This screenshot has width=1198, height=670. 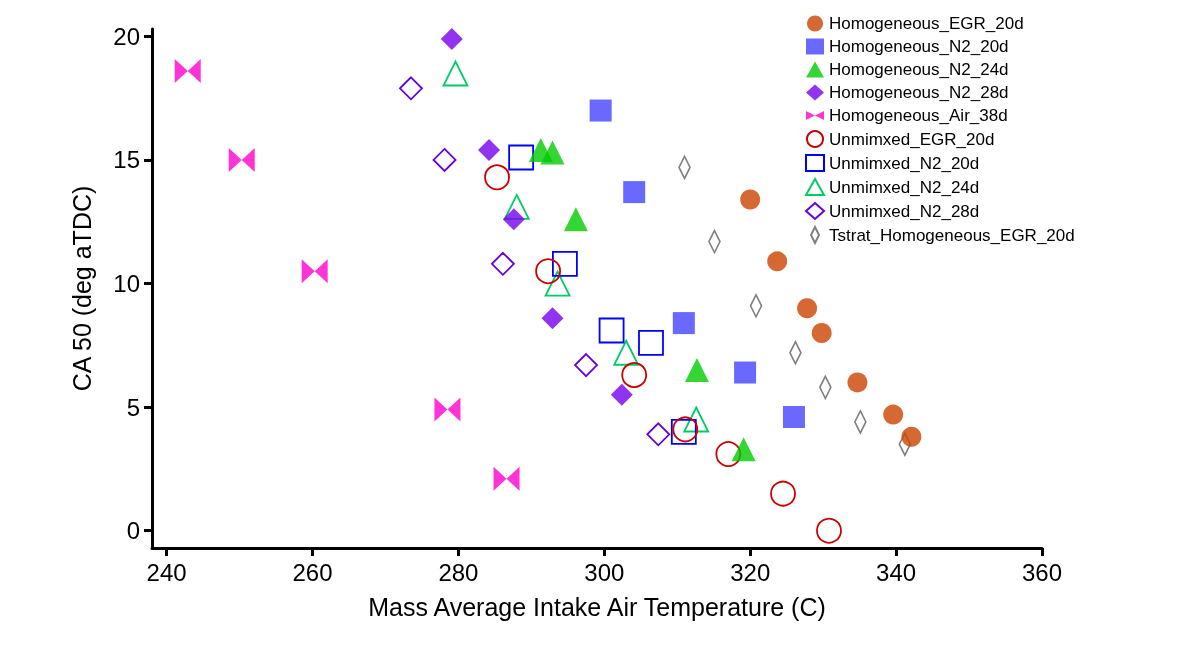 What do you see at coordinates (126, 160) in the screenshot?
I see `y-tick-label: 15` at bounding box center [126, 160].